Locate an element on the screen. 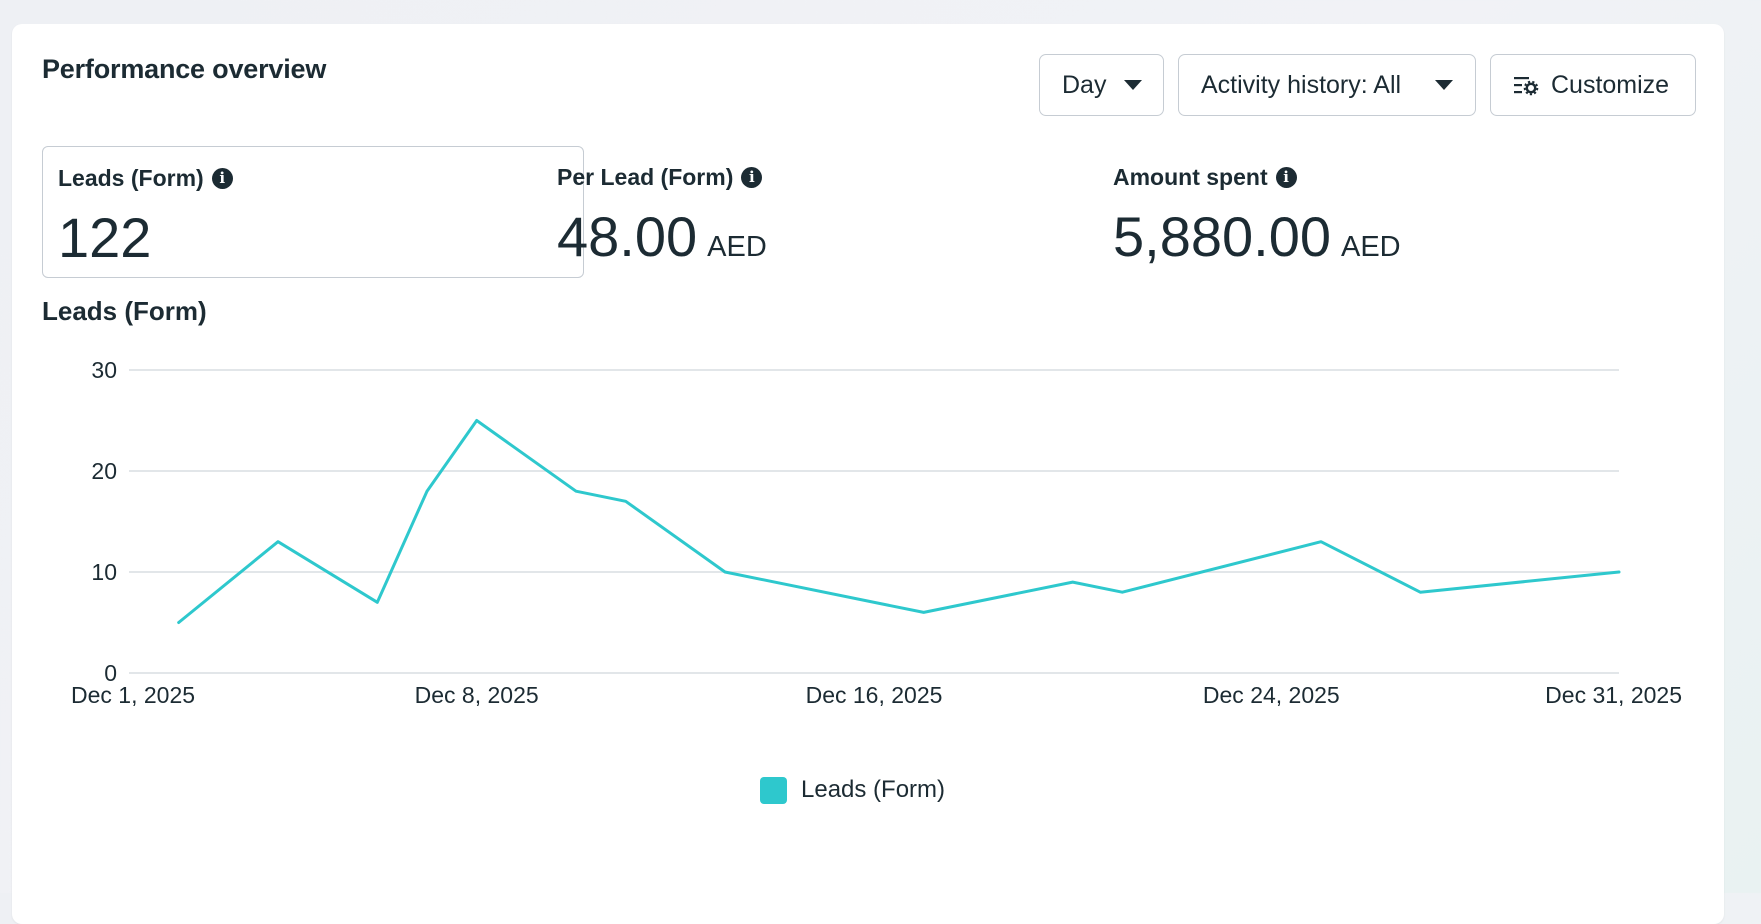  x-tick-label: Dec 31, 2025 is located at coordinates (1613, 695).